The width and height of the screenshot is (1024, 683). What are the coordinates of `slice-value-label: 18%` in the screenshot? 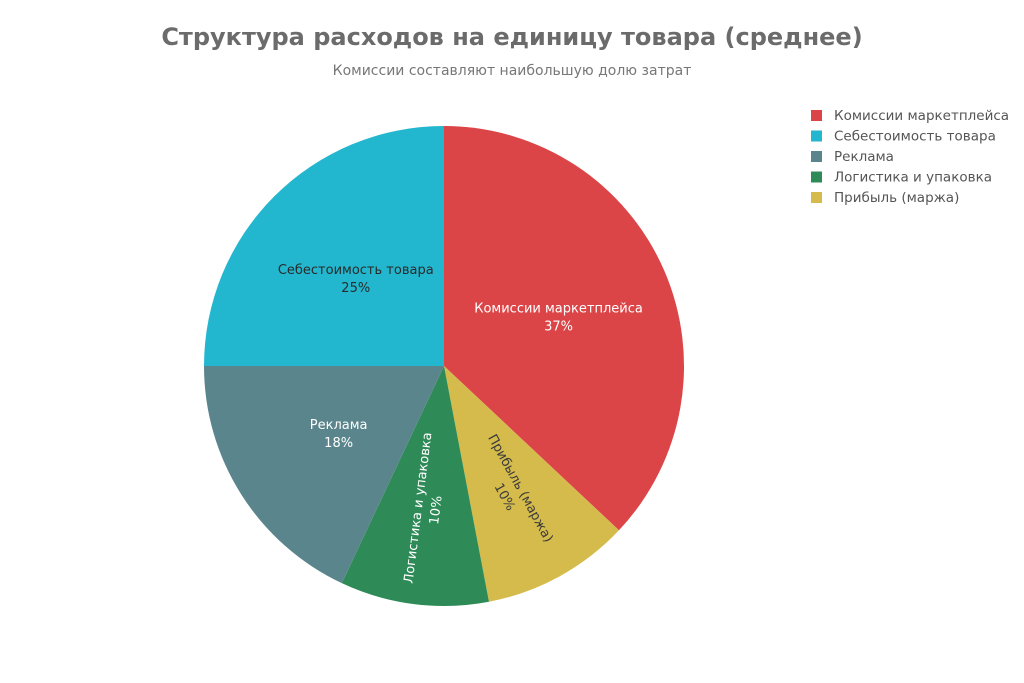 It's located at (338, 443).